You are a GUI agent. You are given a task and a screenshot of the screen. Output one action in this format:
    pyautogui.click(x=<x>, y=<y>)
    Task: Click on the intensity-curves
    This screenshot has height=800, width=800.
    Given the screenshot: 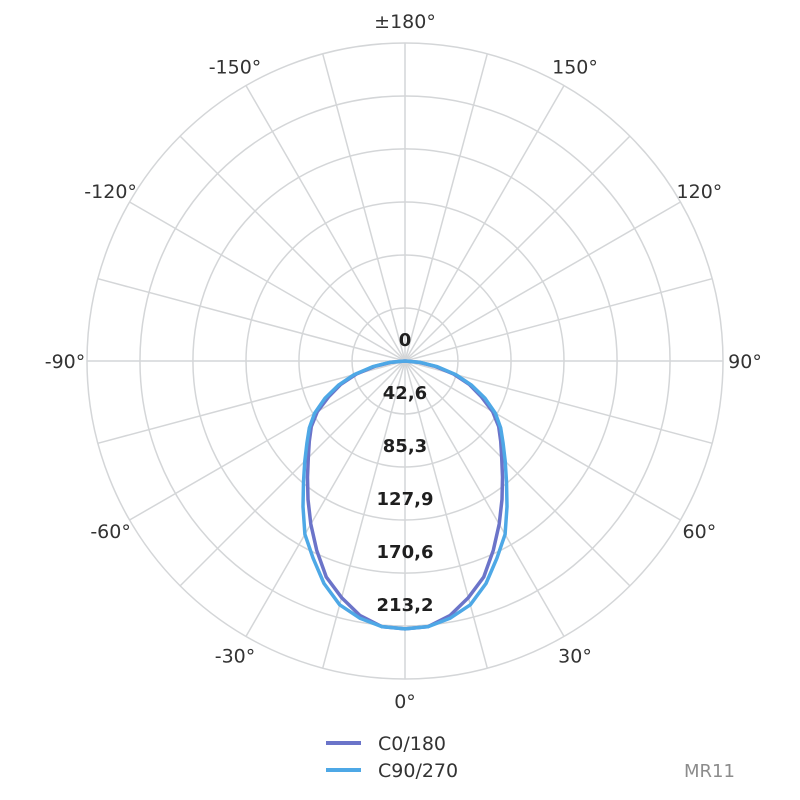 What is the action you would take?
    pyautogui.click(x=405, y=495)
    